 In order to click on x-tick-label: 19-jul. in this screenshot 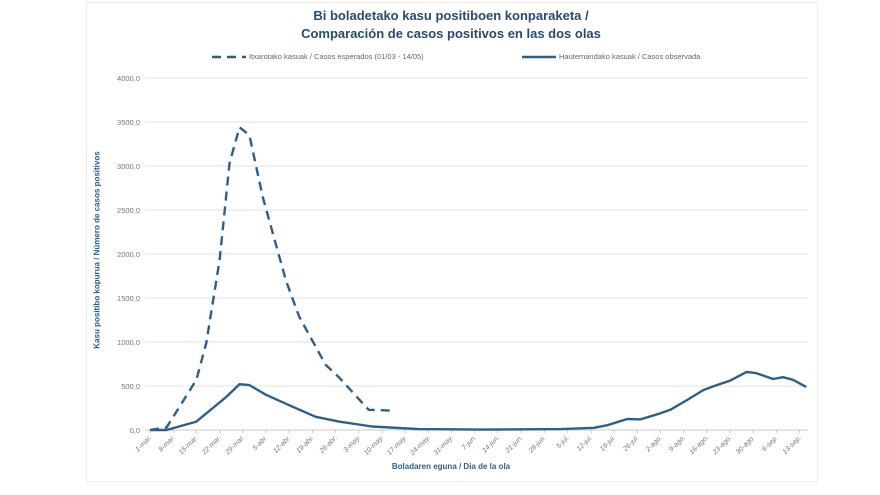, I will do `click(608, 443)`.